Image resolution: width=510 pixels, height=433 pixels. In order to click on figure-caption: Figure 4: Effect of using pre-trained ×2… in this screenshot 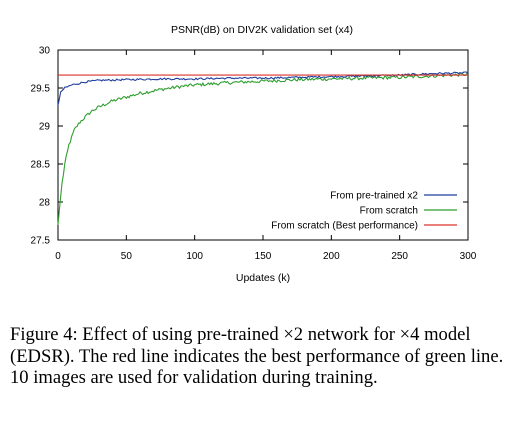, I will do `click(257, 356)`.